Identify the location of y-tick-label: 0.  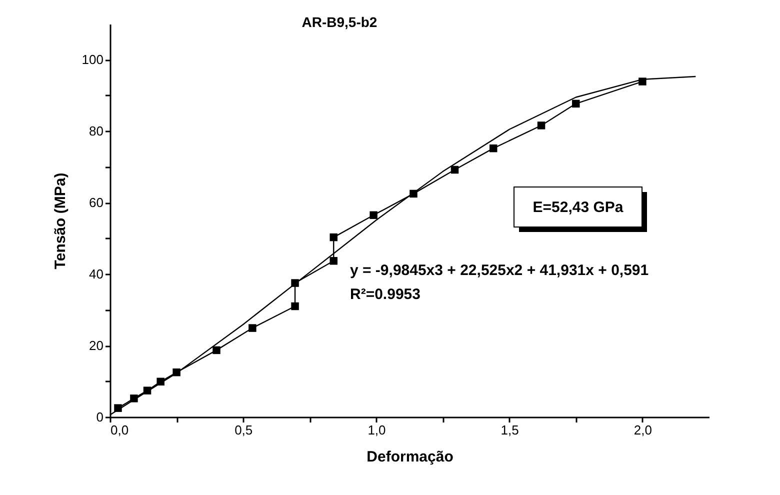
(100, 417).